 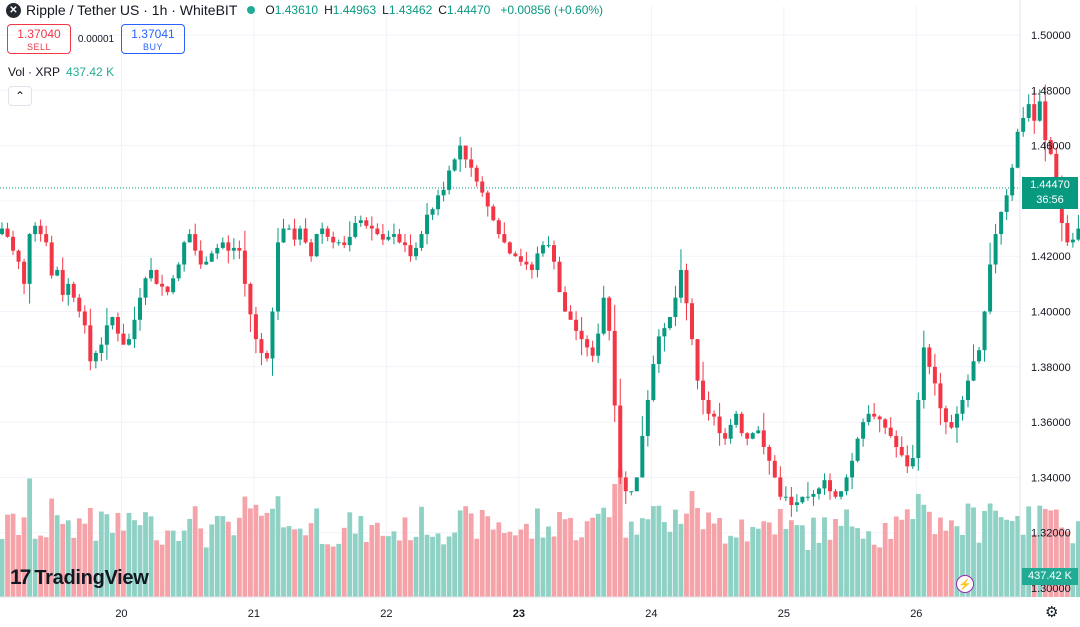 What do you see at coordinates (1051, 36) in the screenshot?
I see `y-tick-label: 1.50000` at bounding box center [1051, 36].